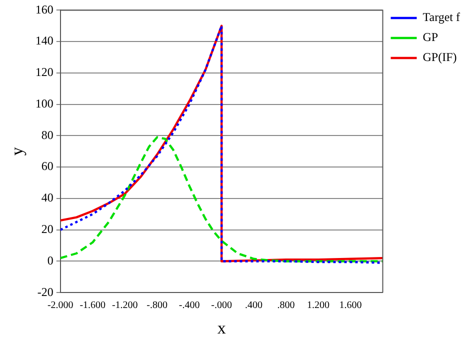 The width and height of the screenshot is (474, 347). Describe the element at coordinates (44, 72) in the screenshot. I see `y-tick-label: 120` at that location.